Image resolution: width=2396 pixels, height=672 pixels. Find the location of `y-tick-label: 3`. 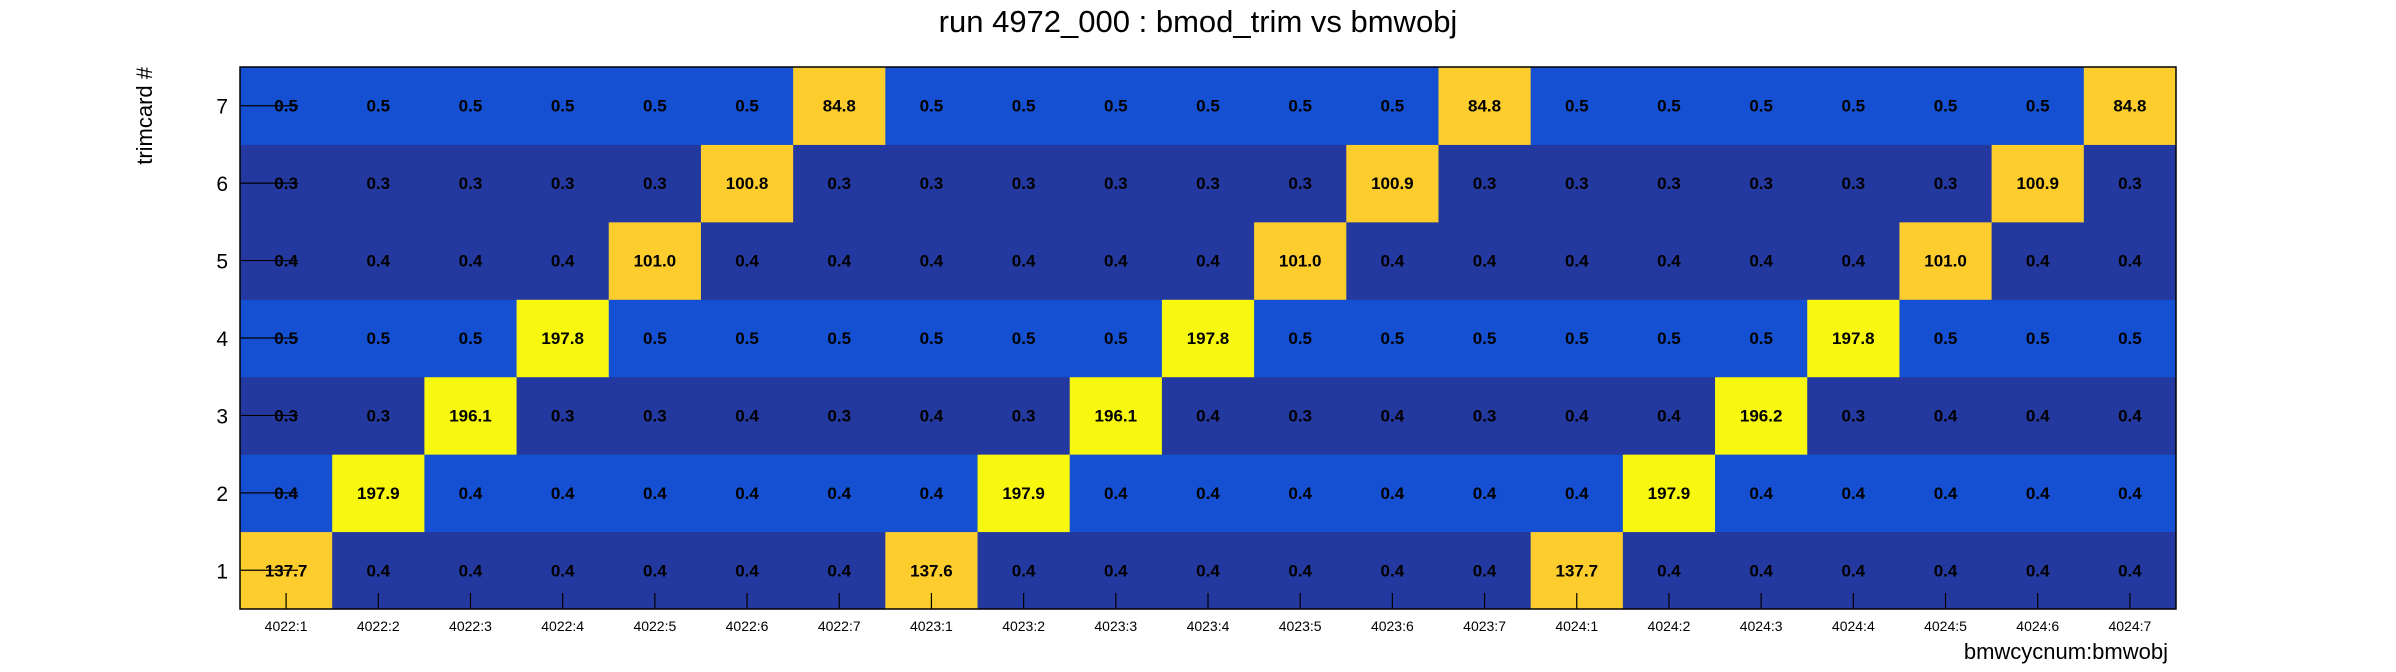

y-tick-label: 3 is located at coordinates (222, 416).